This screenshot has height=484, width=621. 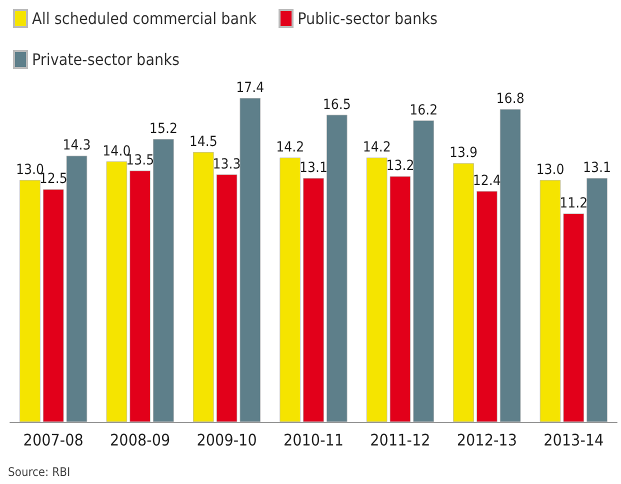 I want to click on data-label: 14.3, so click(x=76, y=146).